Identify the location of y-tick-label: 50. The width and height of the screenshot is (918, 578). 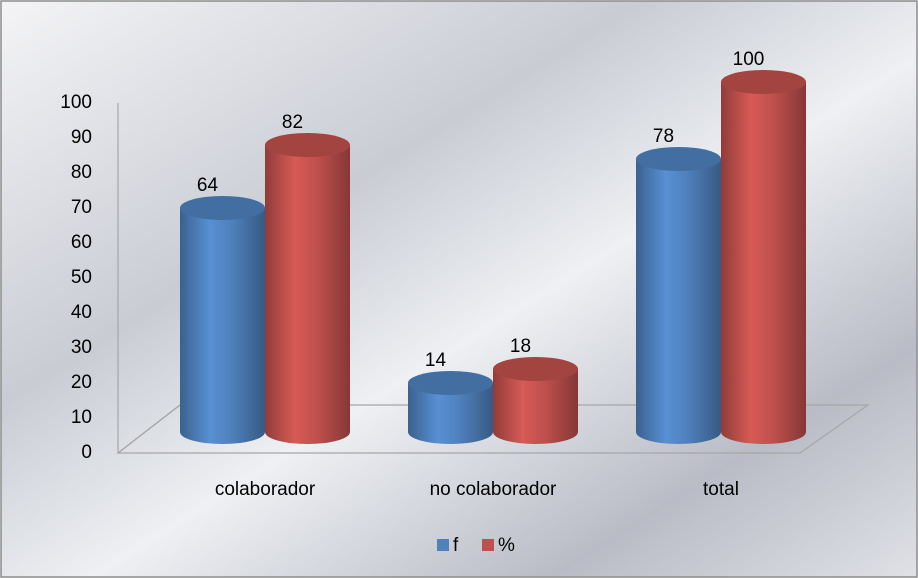
(81, 277).